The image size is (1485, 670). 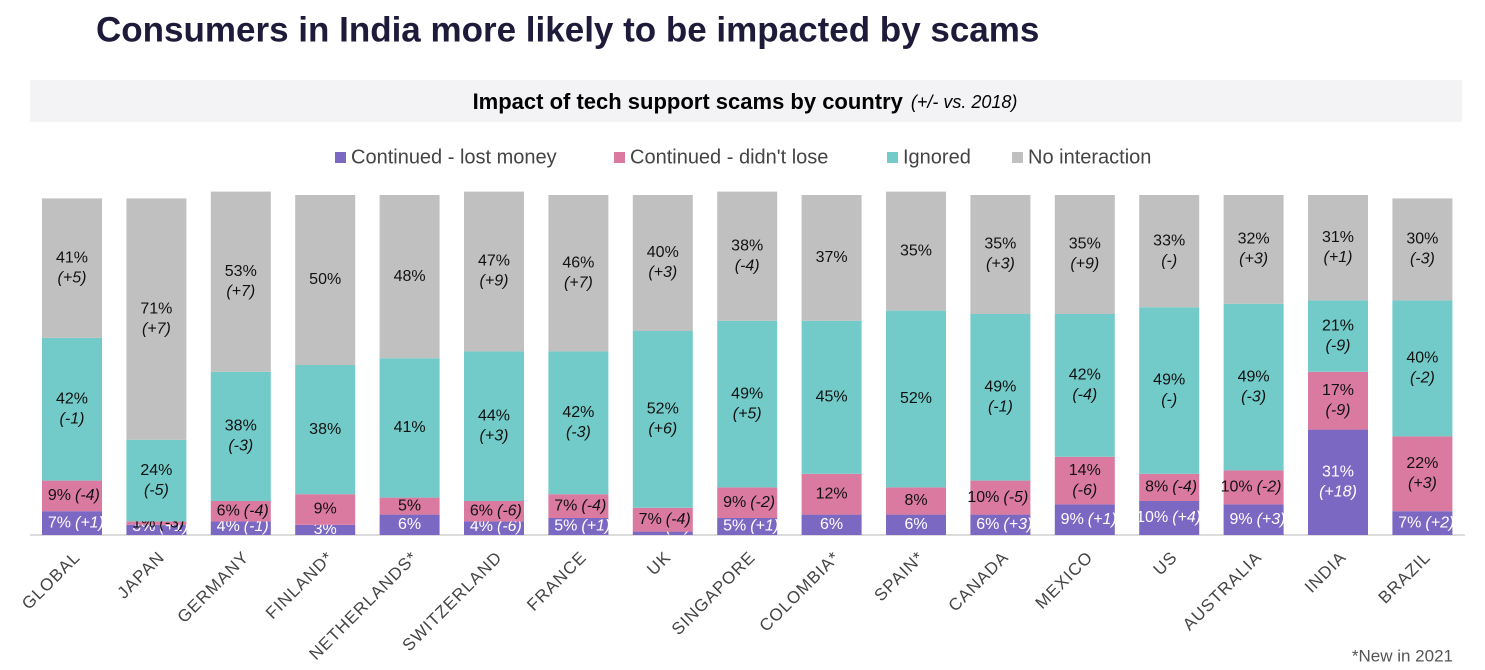 What do you see at coordinates (228, 526) in the screenshot?
I see `value-label: 4%` at bounding box center [228, 526].